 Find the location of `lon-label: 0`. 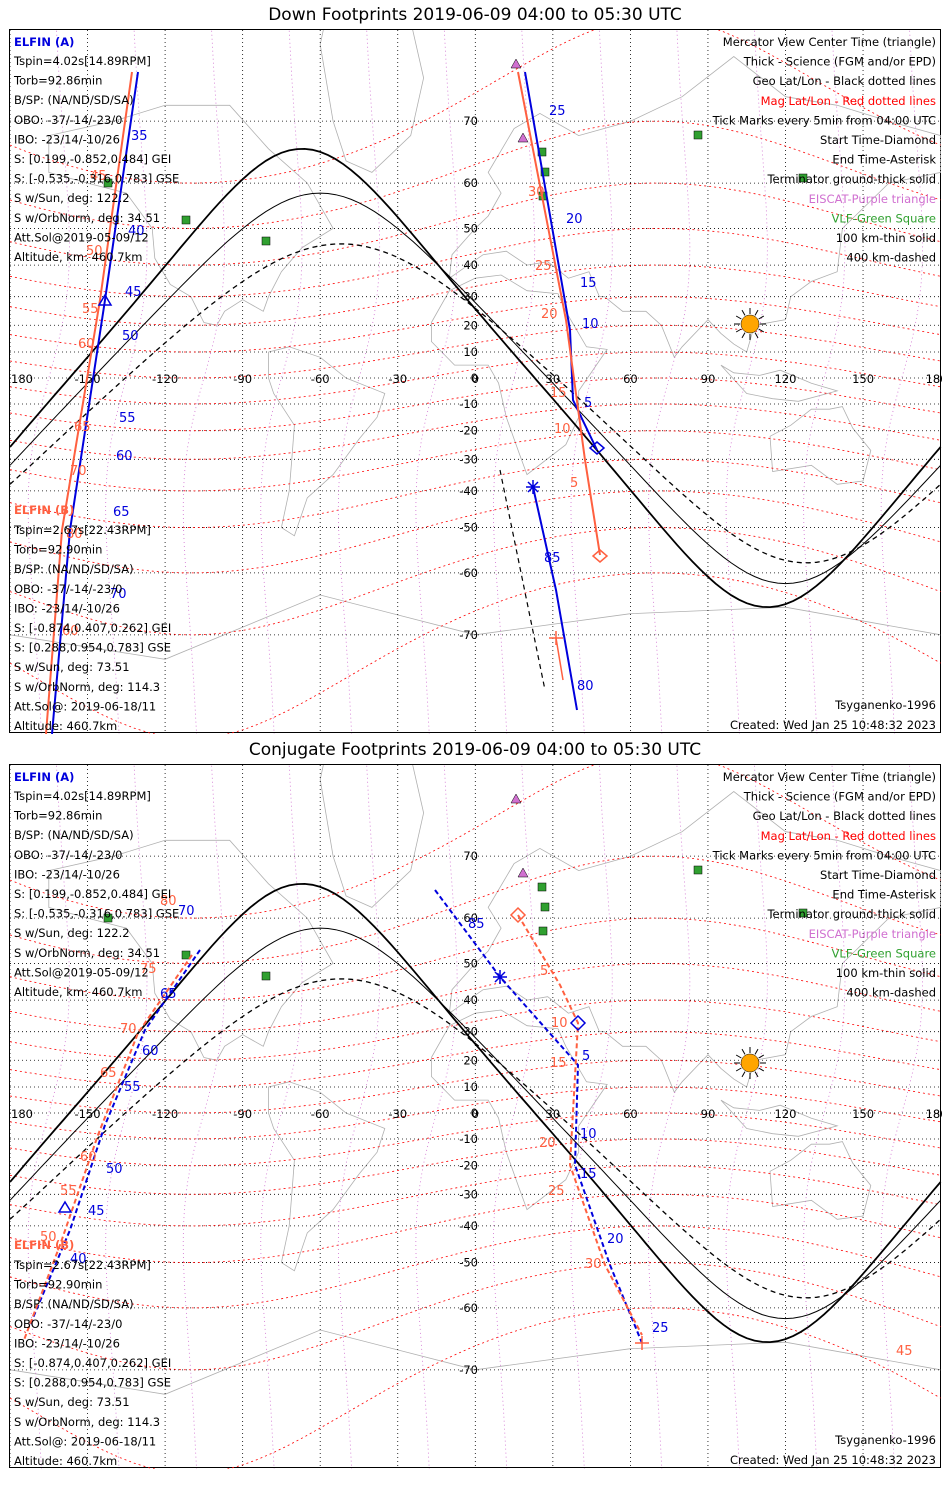

lon-label: 0 is located at coordinates (475, 1114).